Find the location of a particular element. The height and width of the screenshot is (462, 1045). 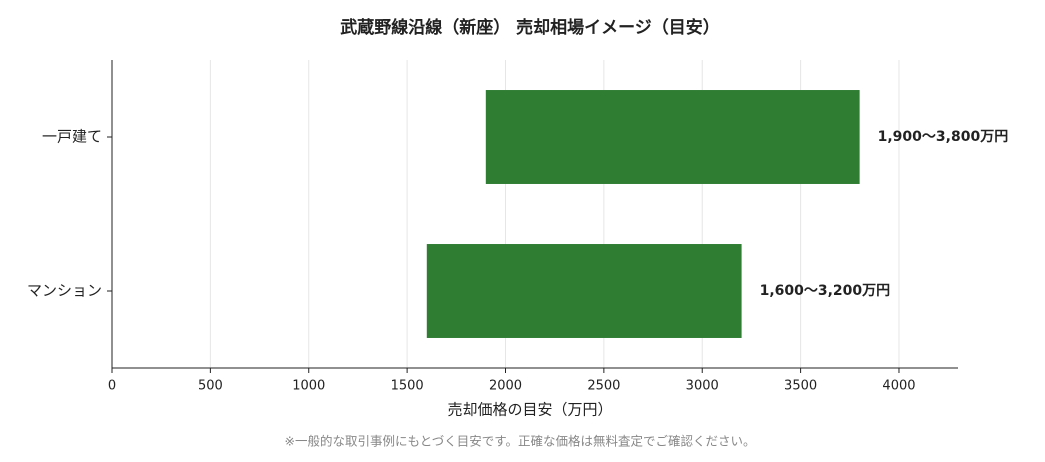

x-tick-label: 500 is located at coordinates (210, 386).